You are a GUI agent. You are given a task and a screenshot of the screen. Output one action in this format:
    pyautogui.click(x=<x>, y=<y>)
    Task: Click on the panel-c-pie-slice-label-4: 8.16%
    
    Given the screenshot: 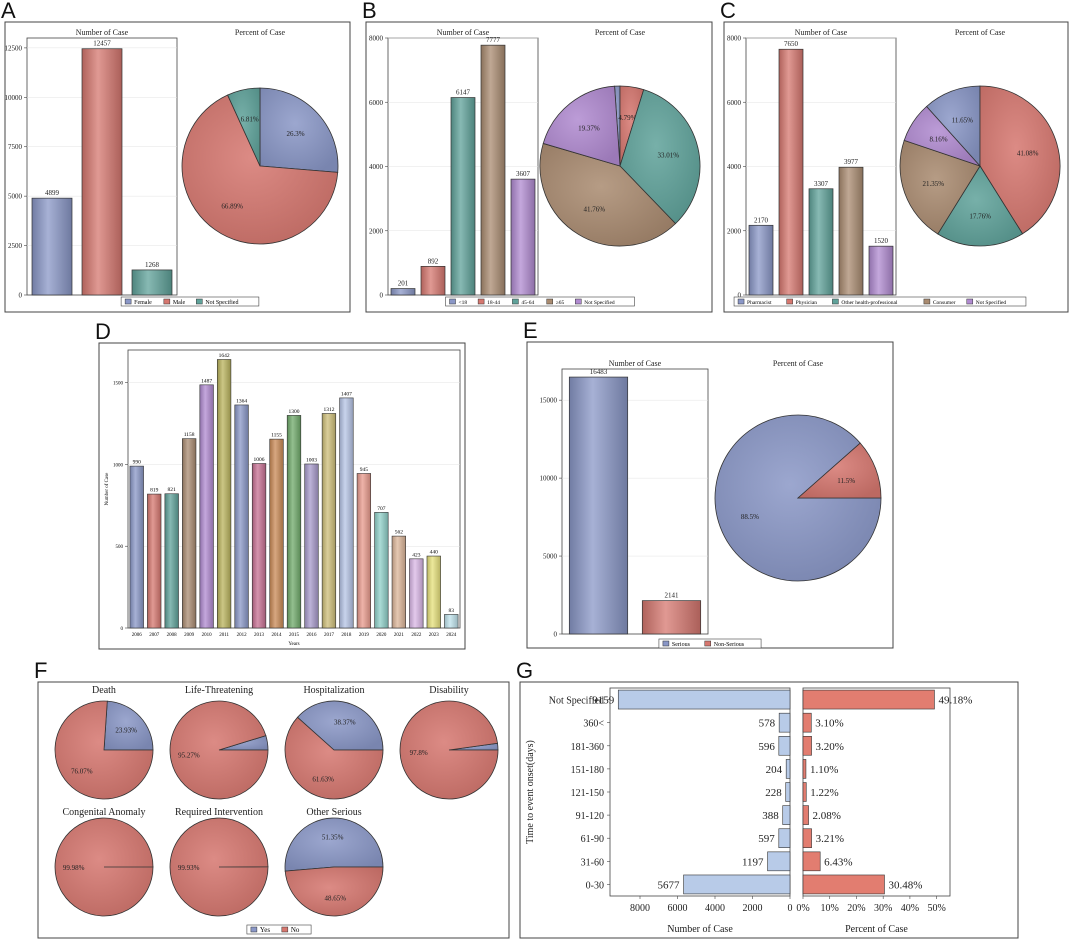 What is the action you would take?
    pyautogui.click(x=939, y=140)
    